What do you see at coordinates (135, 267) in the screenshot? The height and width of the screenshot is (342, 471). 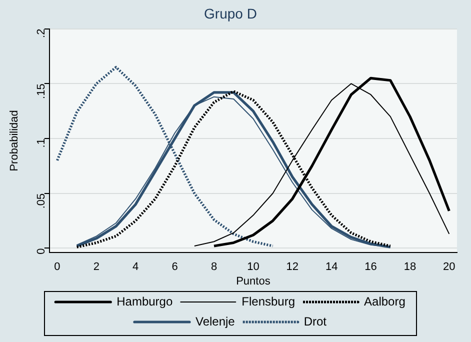 I see `x-tick-label: 4` at bounding box center [135, 267].